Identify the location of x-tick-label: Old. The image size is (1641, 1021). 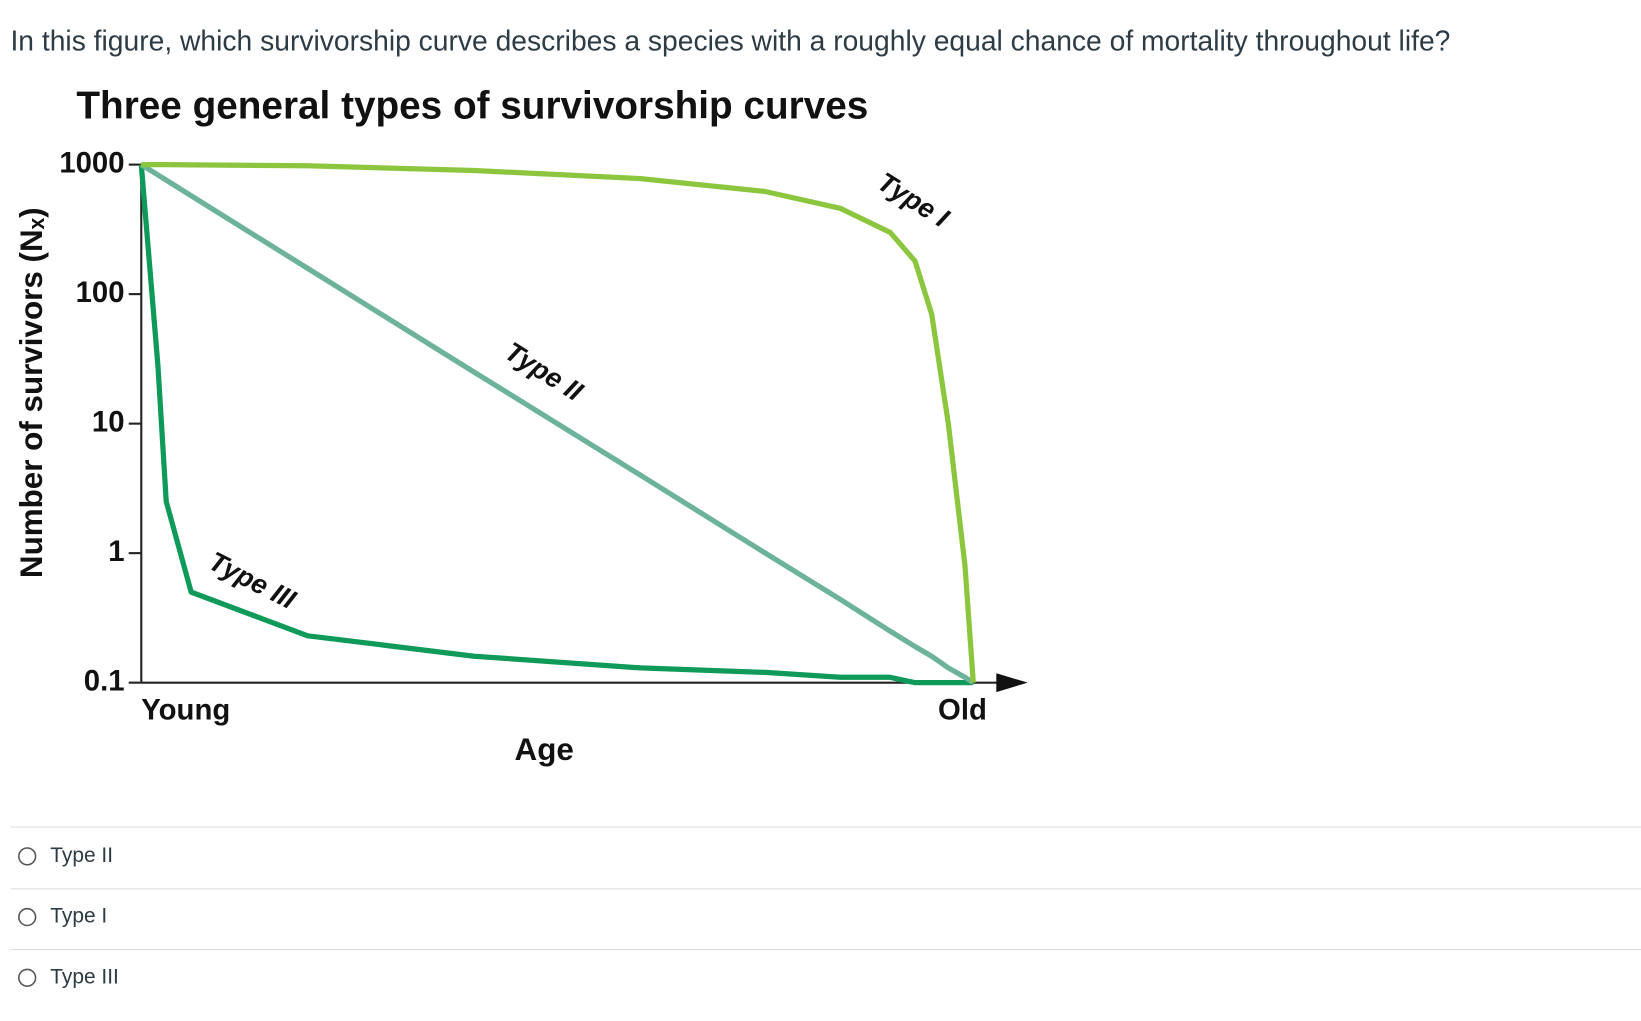
(962, 710).